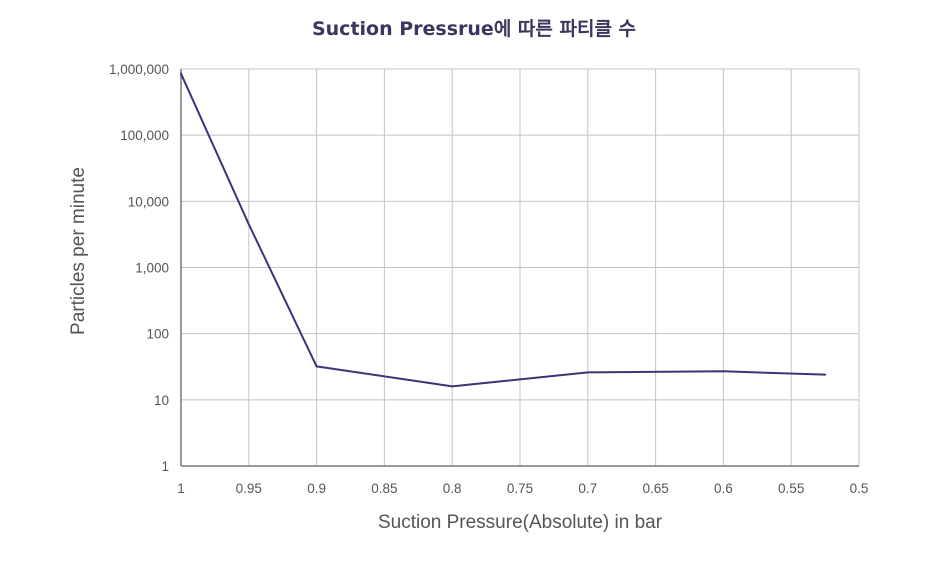 The width and height of the screenshot is (948, 562). What do you see at coordinates (474, 29) in the screenshot?
I see `chart-title: Suction Pressrue에 따른 파티클 수` at bounding box center [474, 29].